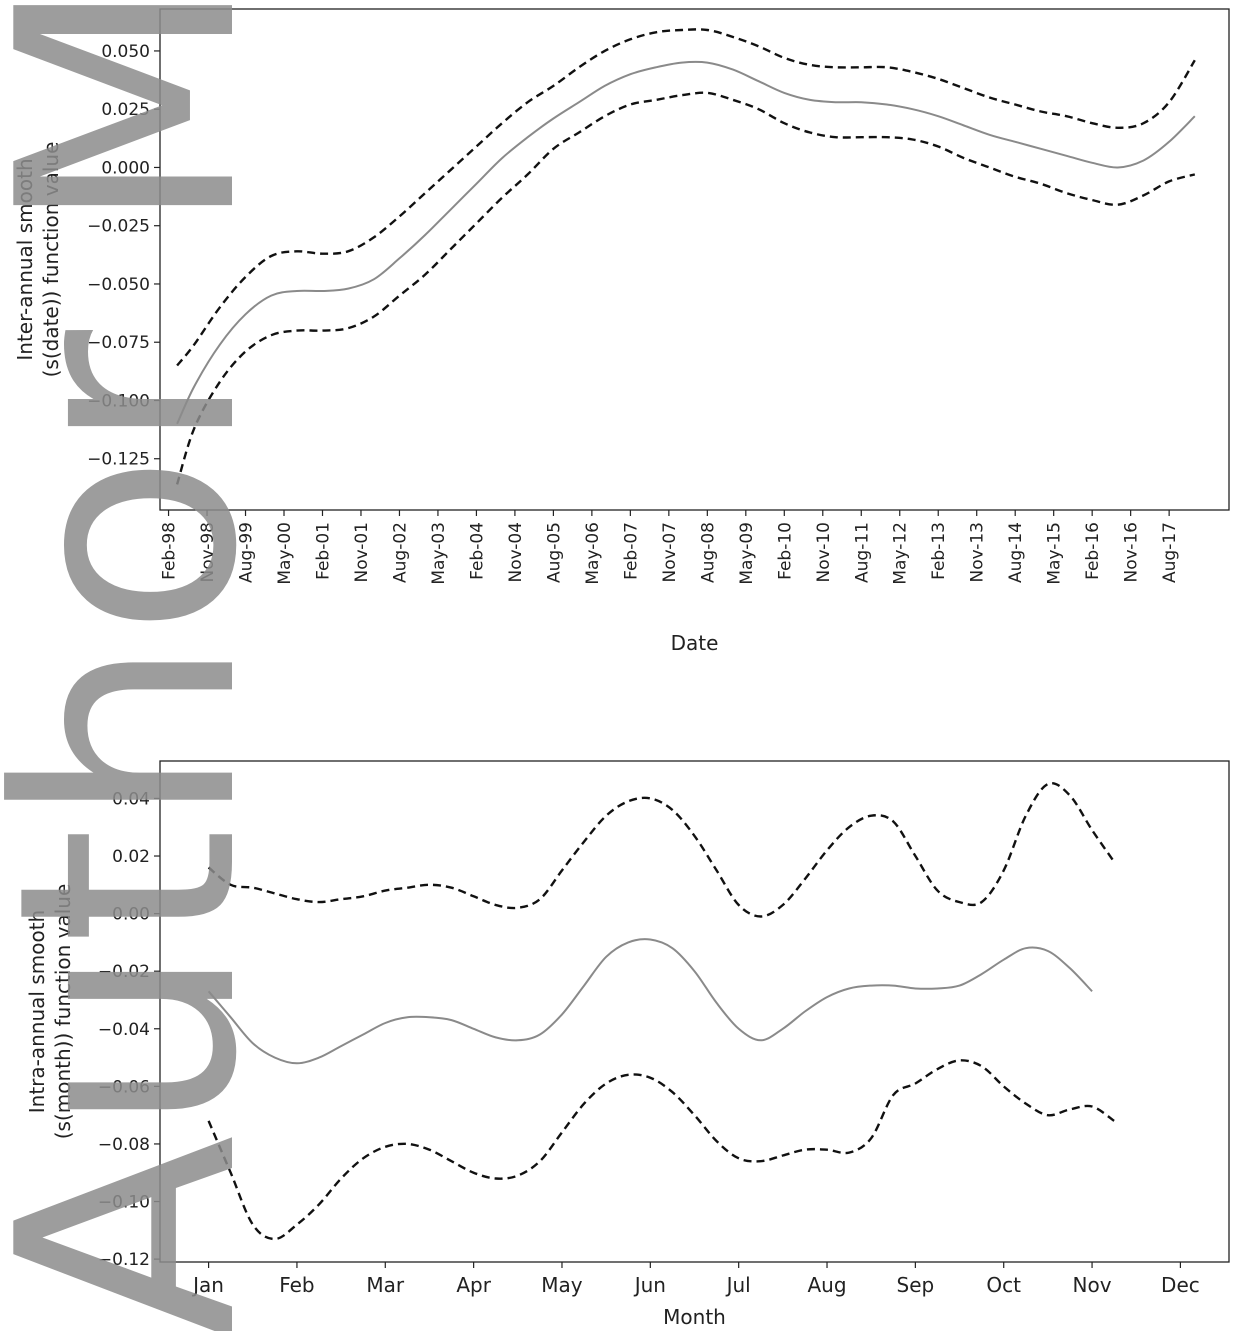 The width and height of the screenshot is (1238, 1331). I want to click on x-tick-label: May-15, so click(1055, 553).